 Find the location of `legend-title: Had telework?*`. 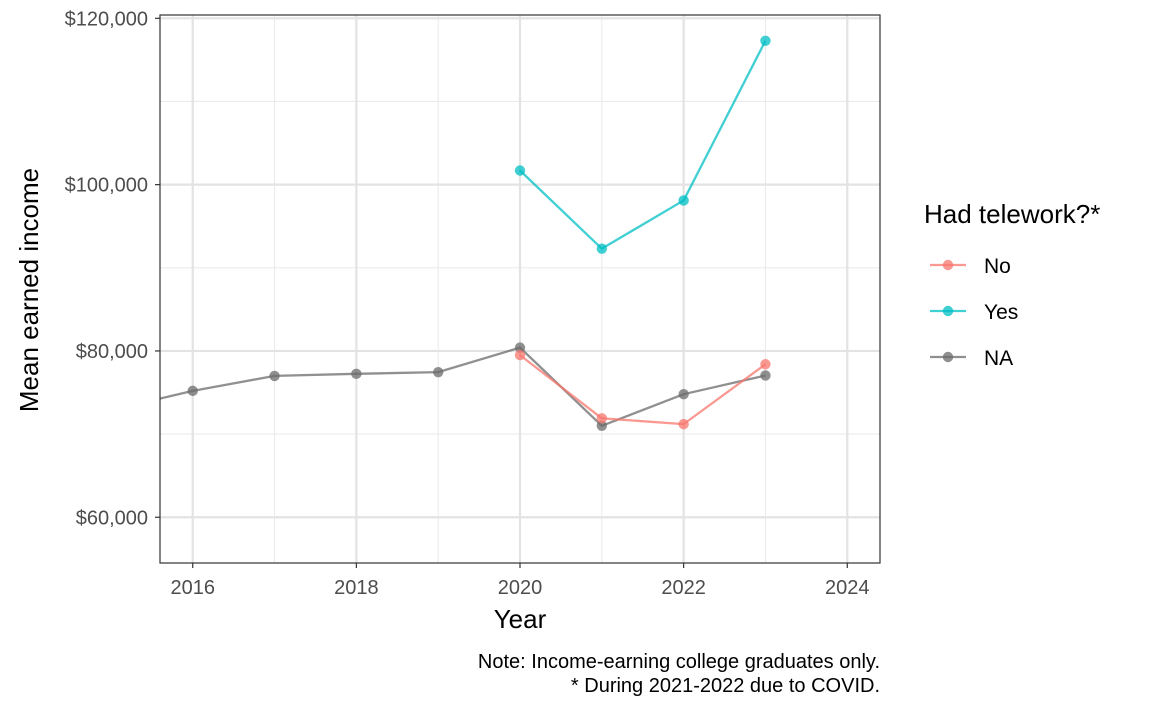

legend-title: Had telework?* is located at coordinates (1012, 214).